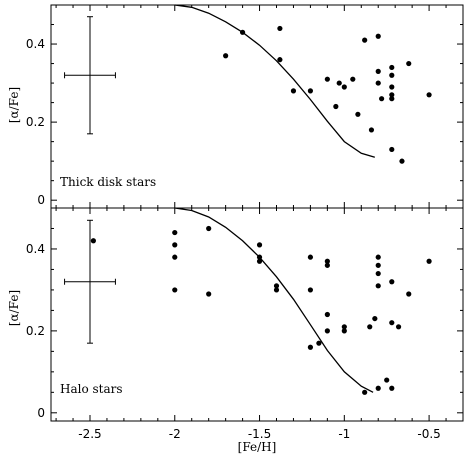 This screenshot has width=467, height=457. What do you see at coordinates (327, 94) in the screenshot?
I see `thick-disk-points` at bounding box center [327, 94].